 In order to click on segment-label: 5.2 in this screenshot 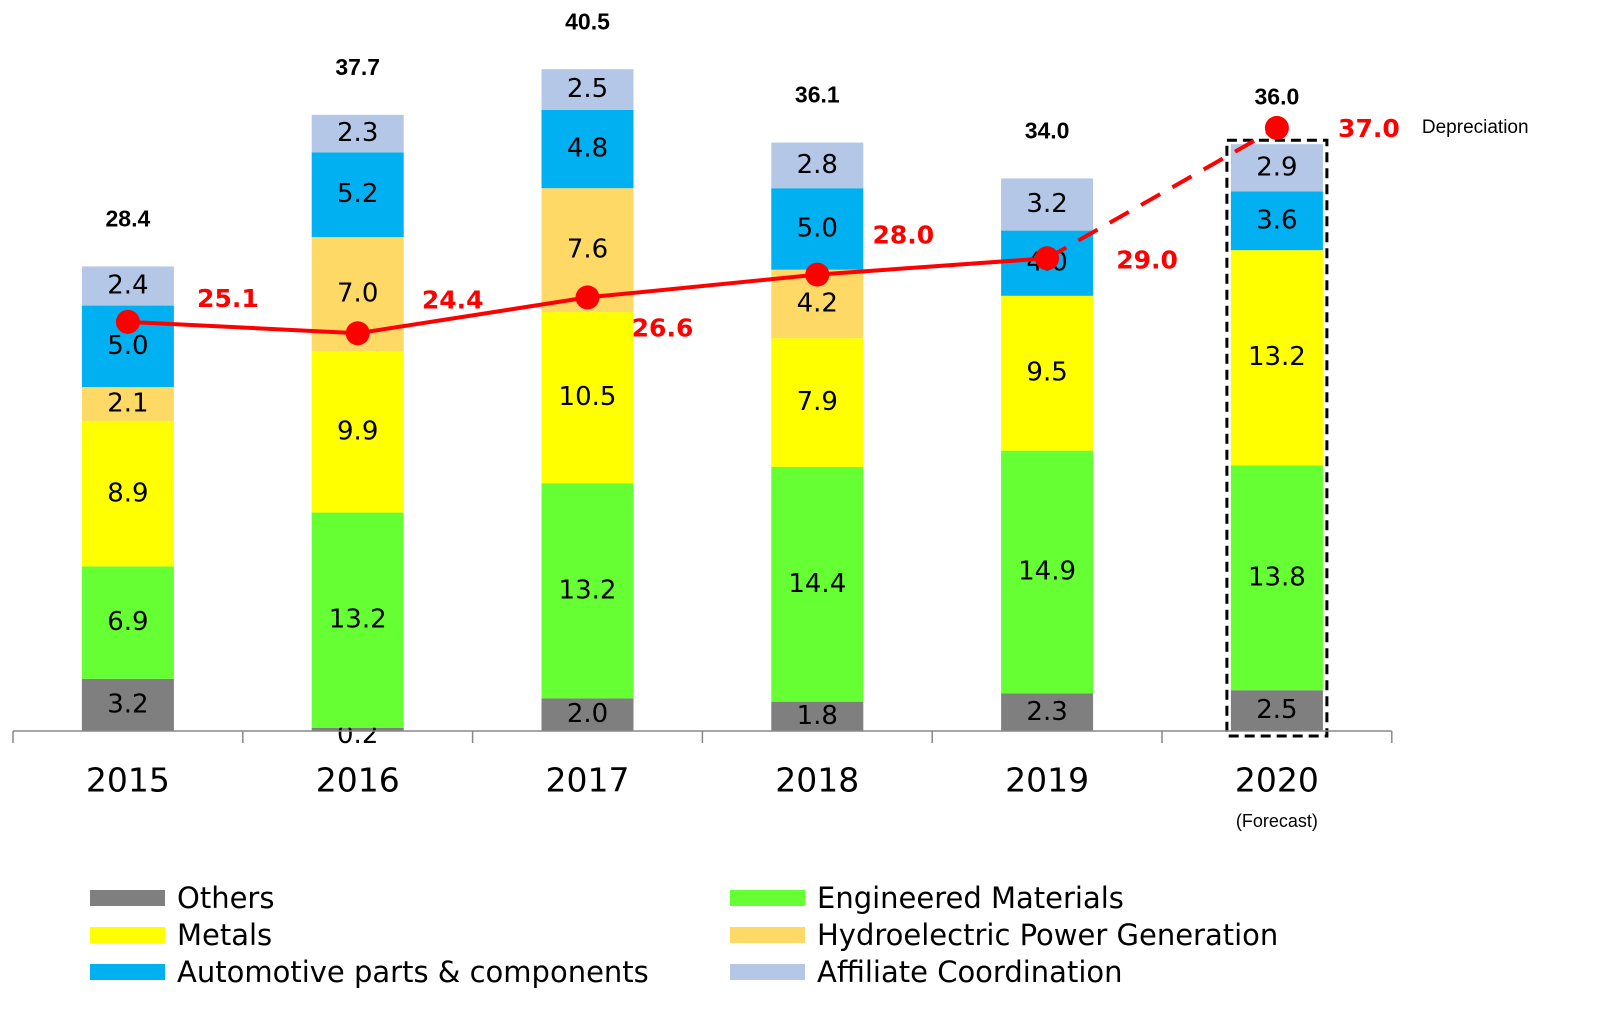, I will do `click(357, 194)`.